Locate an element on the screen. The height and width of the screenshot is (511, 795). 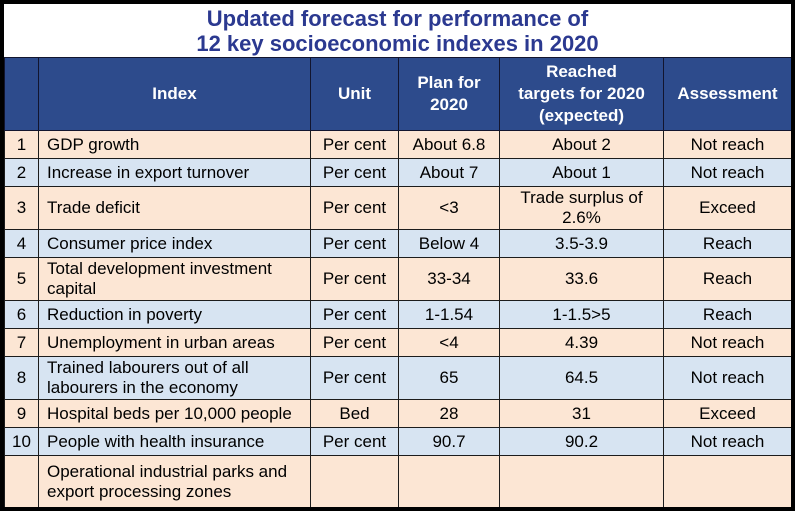
header-plan: Plan for 2020 is located at coordinates (449, 94).